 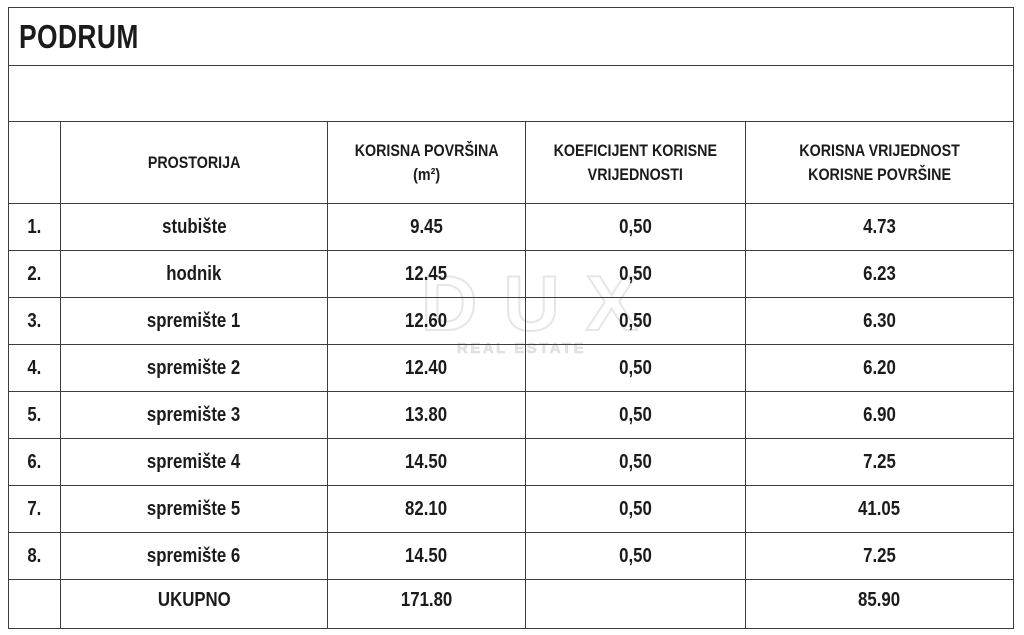 What do you see at coordinates (34, 321) in the screenshot?
I see `row-number-cell: 3.` at bounding box center [34, 321].